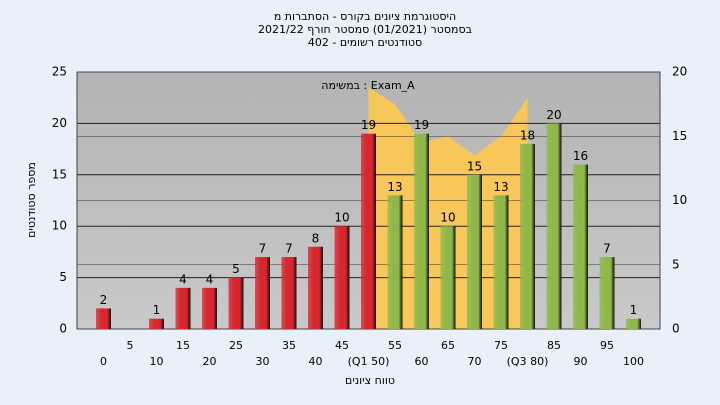 The height and width of the screenshot is (405, 720). What do you see at coordinates (633, 361) in the screenshot?
I see `x-tick-label: 100` at bounding box center [633, 361].